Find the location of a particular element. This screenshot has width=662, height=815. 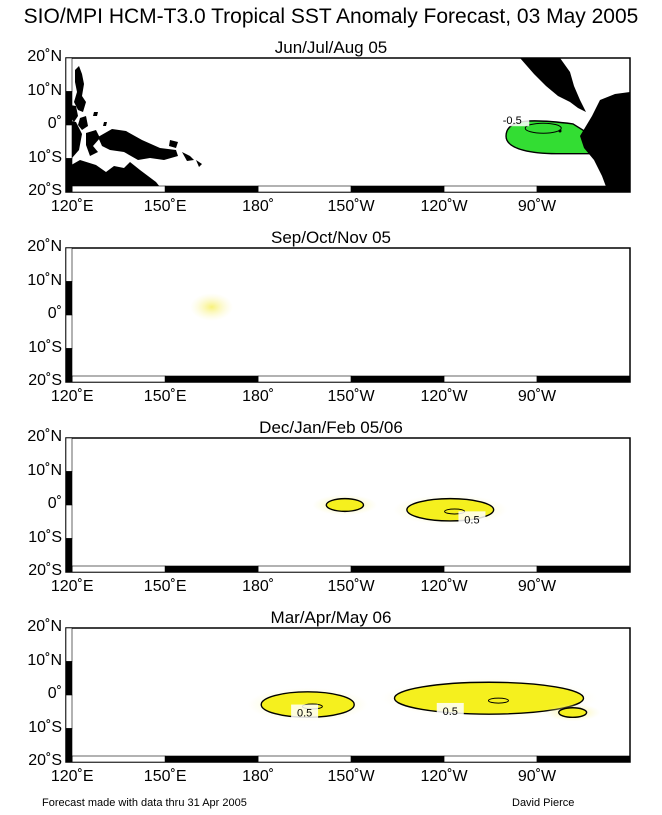

footer-note: Forecast made with data thru 31 Apr 2005 is located at coordinates (144, 803).